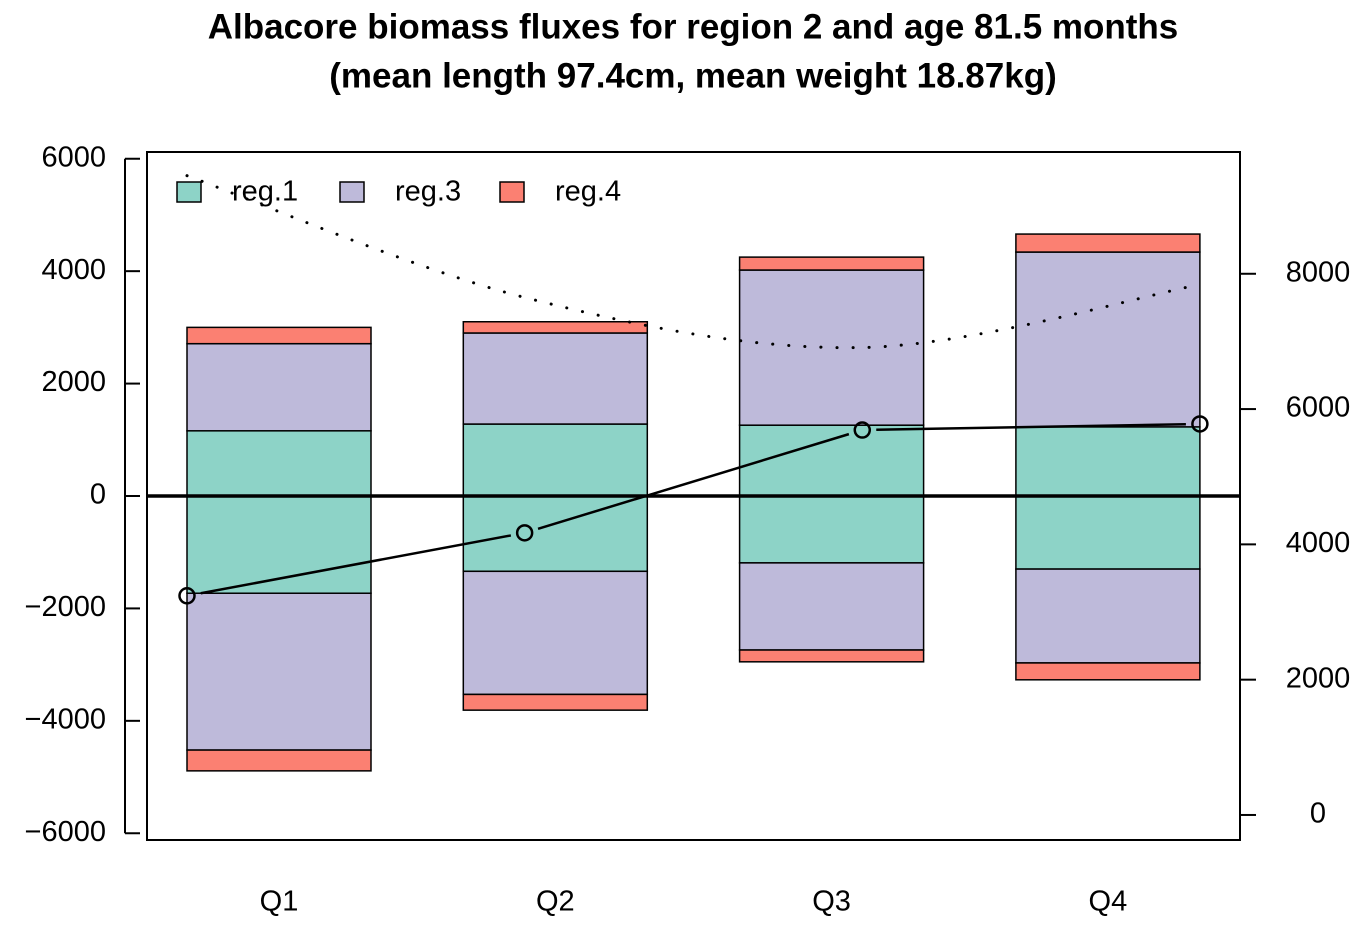 This screenshot has height=925, width=1359. Describe the element at coordinates (1318, 408) in the screenshot. I see `y2-tick-label: 6000` at that location.